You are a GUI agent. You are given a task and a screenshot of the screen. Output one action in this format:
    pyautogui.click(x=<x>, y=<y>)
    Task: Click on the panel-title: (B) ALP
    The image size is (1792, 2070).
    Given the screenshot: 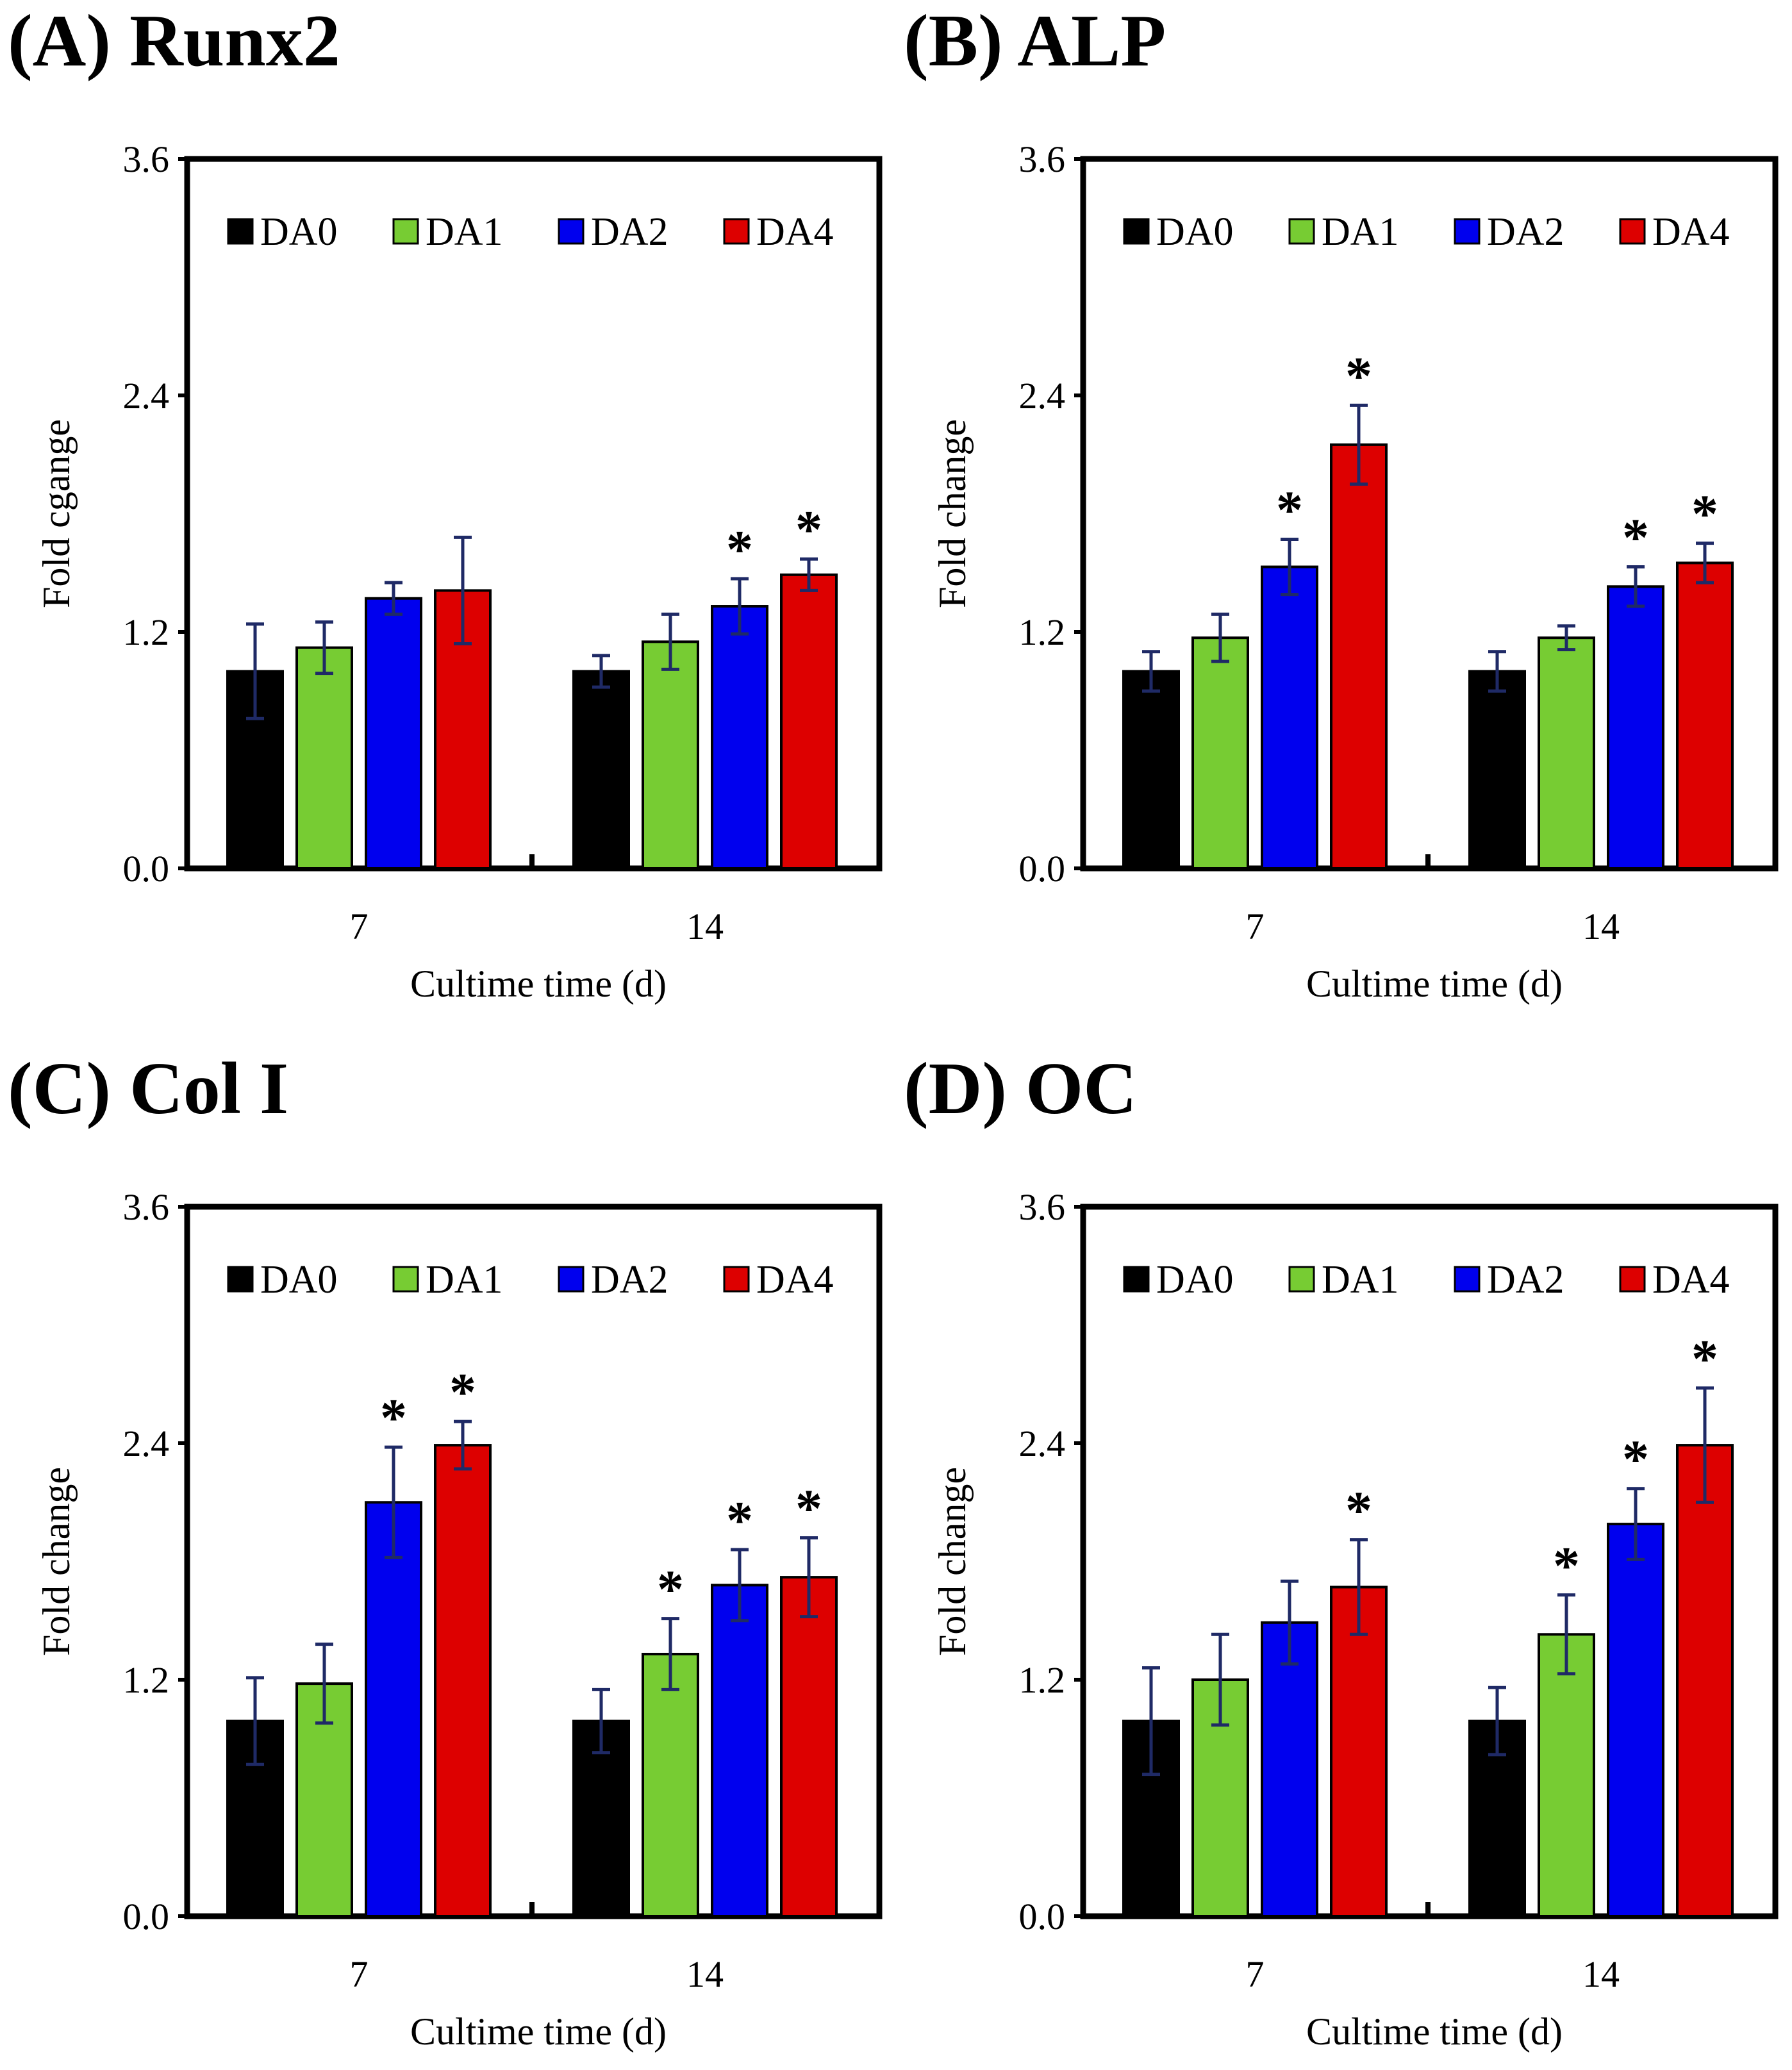 What is the action you would take?
    pyautogui.click(x=1035, y=41)
    